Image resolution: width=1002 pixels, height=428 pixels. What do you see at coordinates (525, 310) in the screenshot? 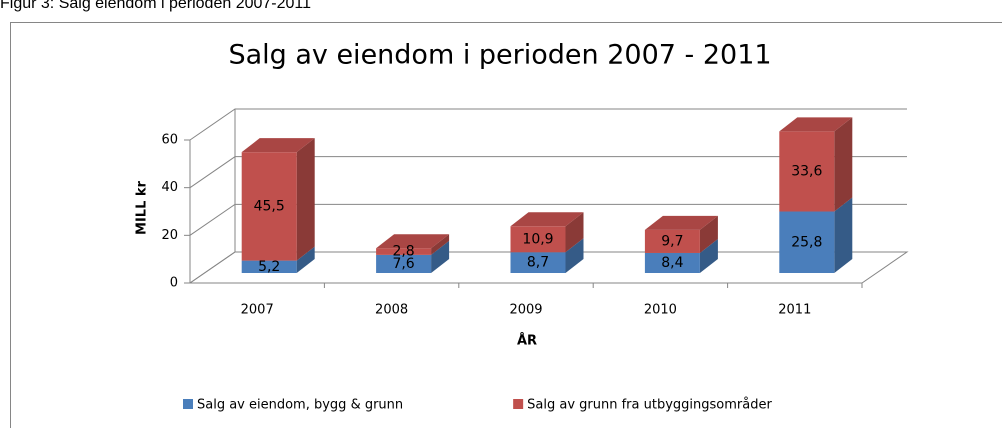
I see `x-tick-label: 2009` at bounding box center [525, 310].